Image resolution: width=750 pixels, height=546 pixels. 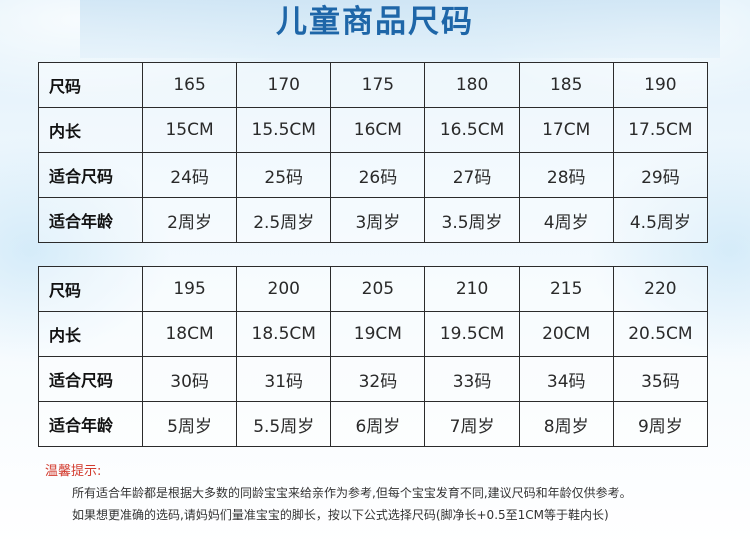 I want to click on tips-heading: 温馨提示:, so click(x=73, y=471).